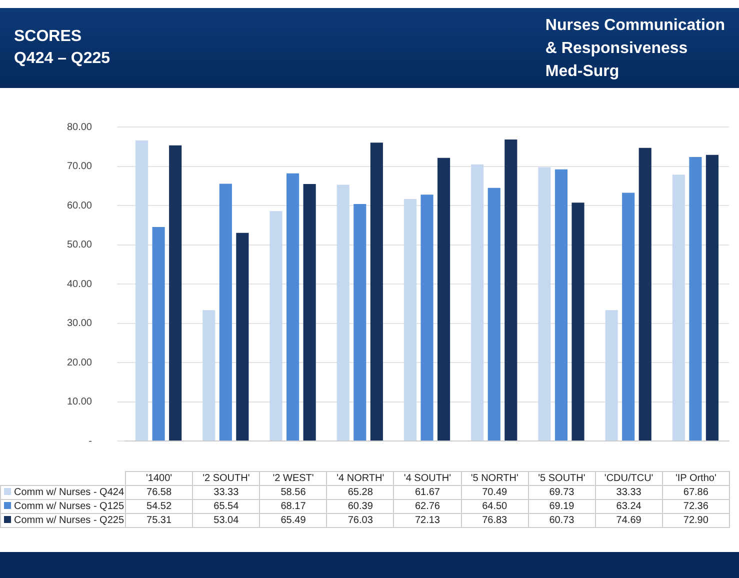 Image resolution: width=739 pixels, height=578 pixels. Describe the element at coordinates (628, 507) in the screenshot. I see `data-label: 63.24` at that location.